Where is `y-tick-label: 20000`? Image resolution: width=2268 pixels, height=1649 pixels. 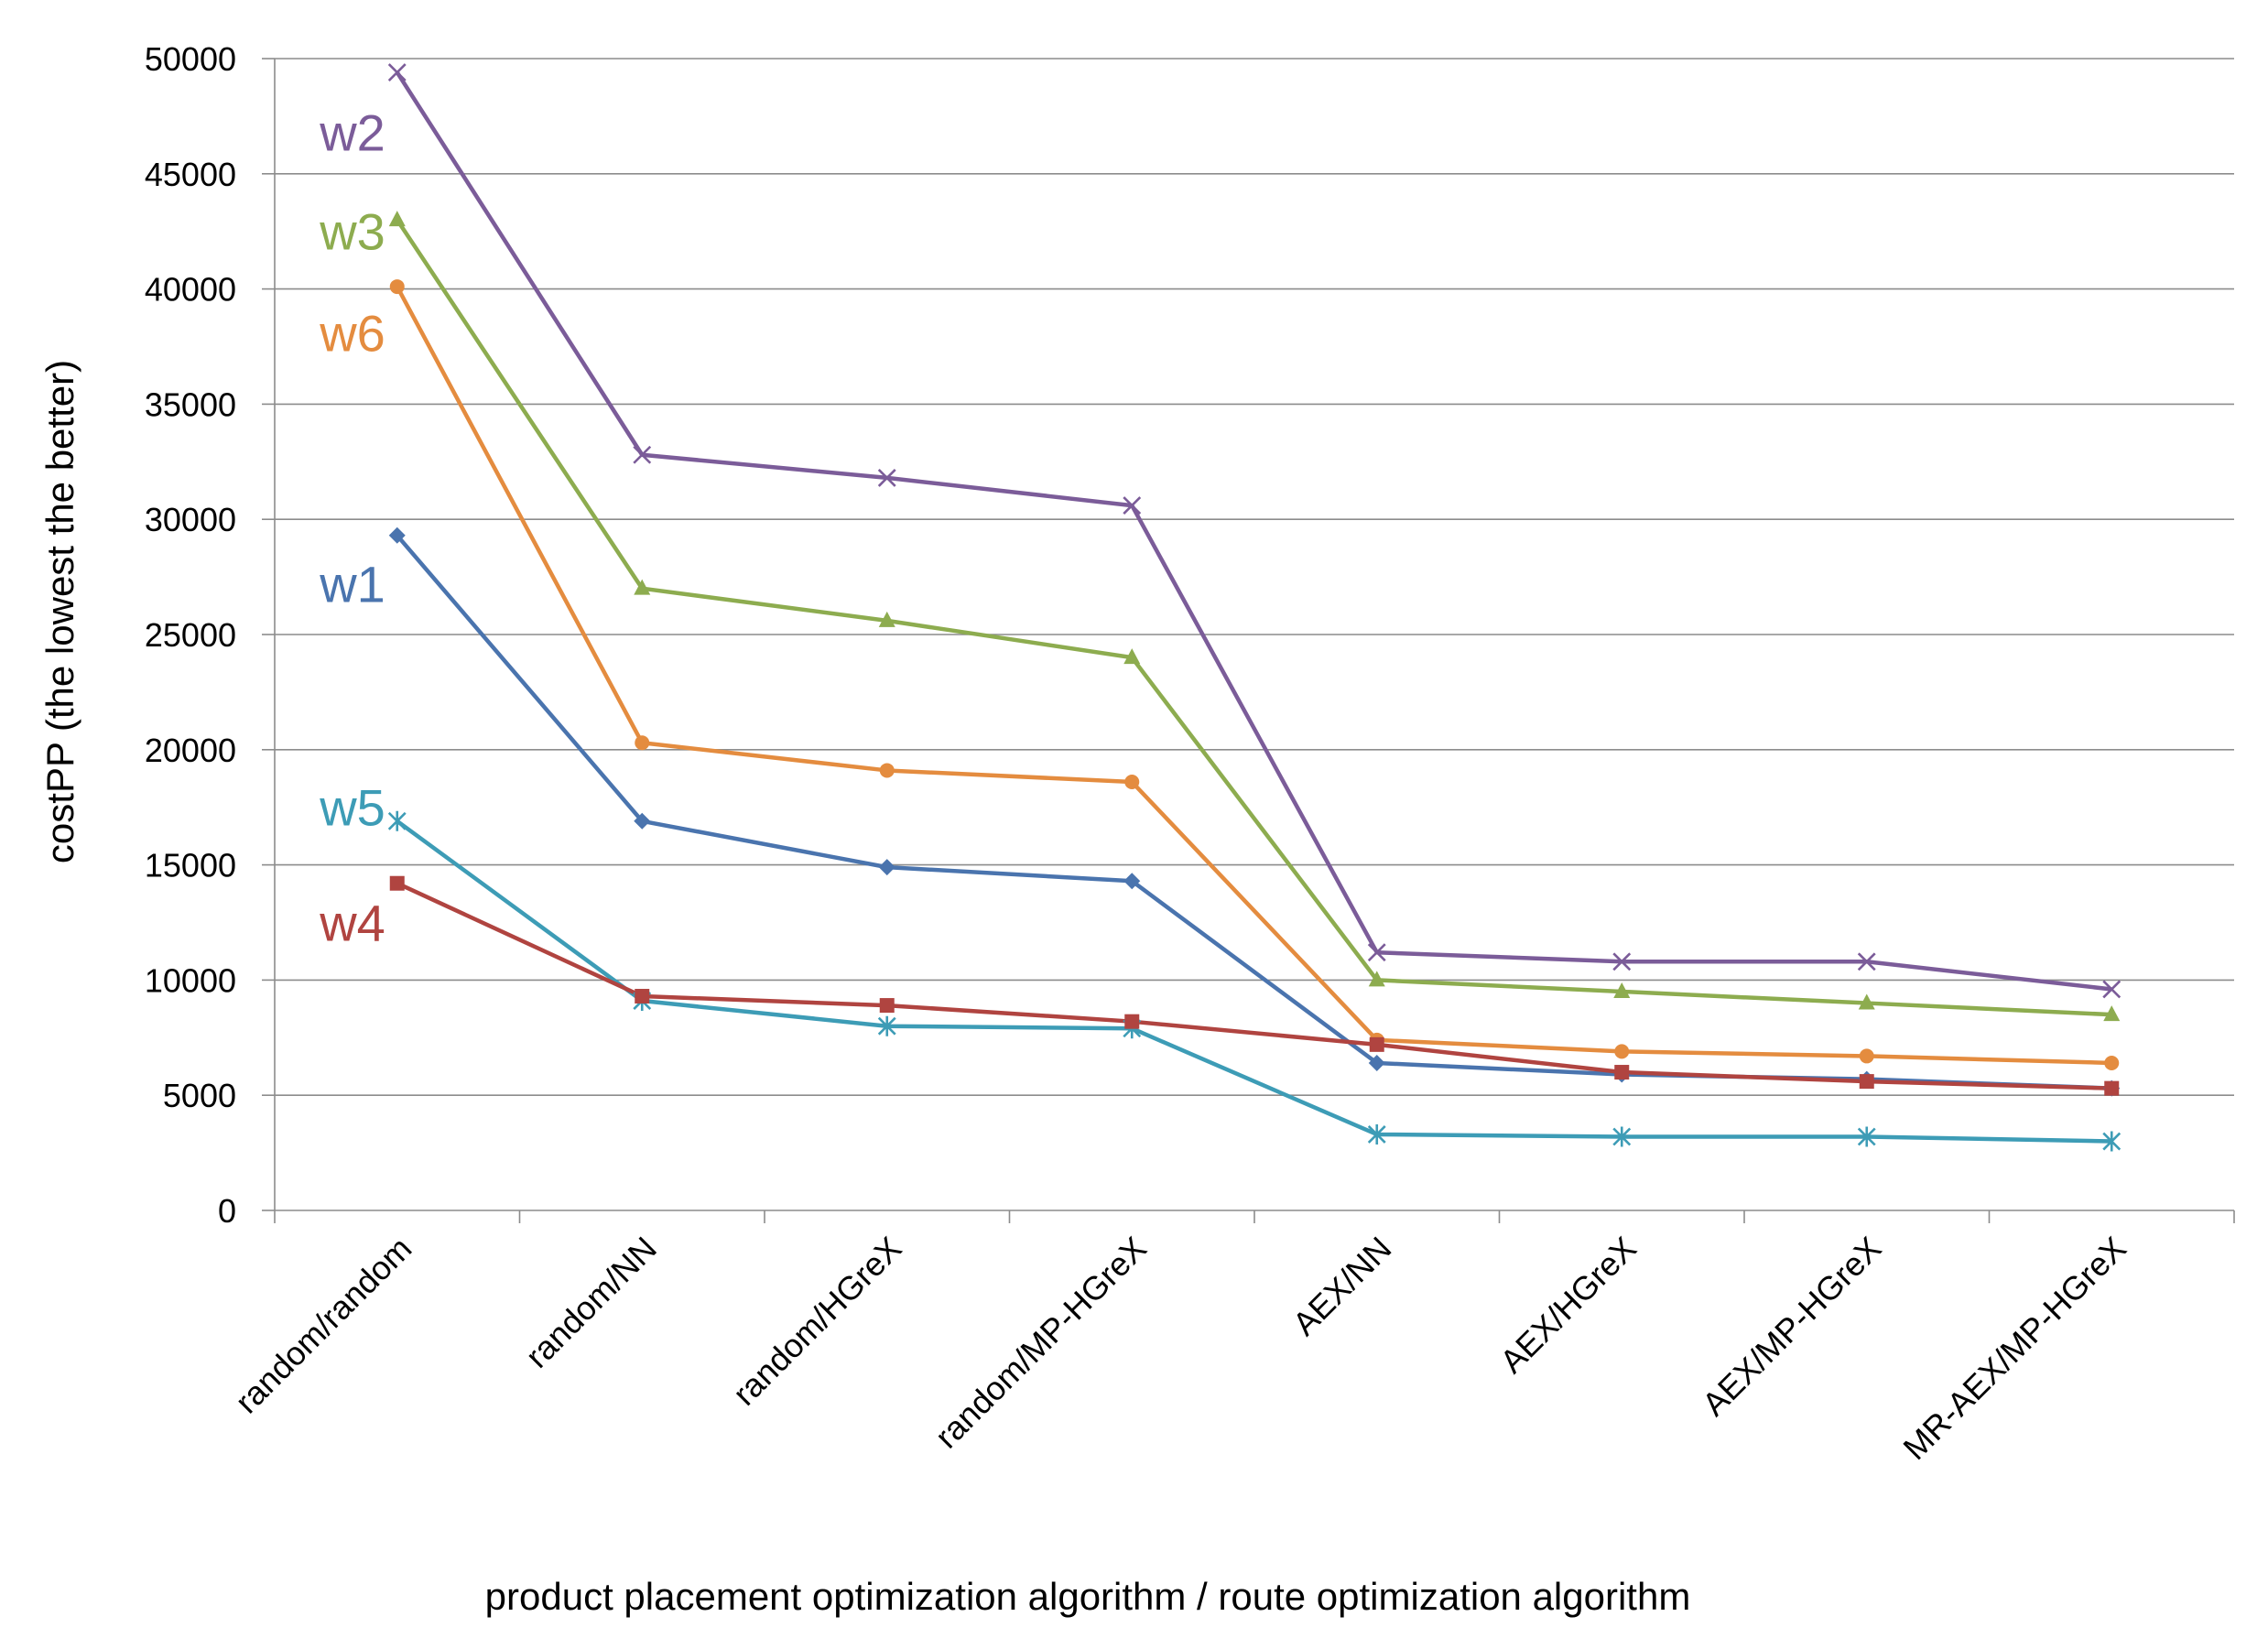 y-tick-label: 20000 is located at coordinates (191, 750).